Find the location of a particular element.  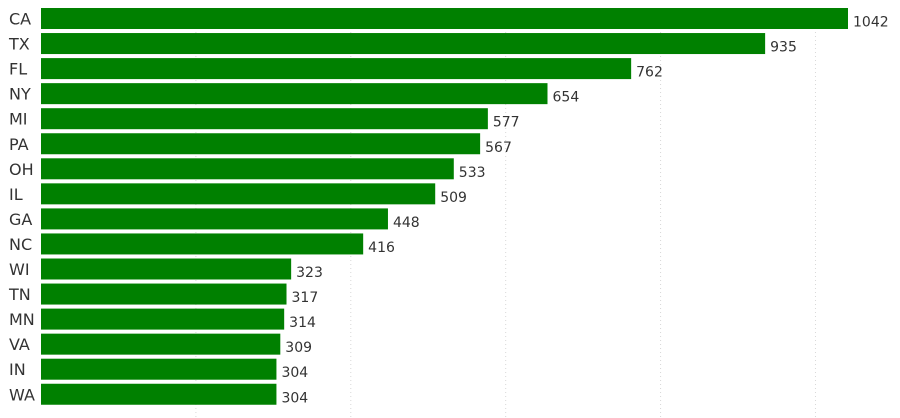

bar-ca is located at coordinates (444, 18).